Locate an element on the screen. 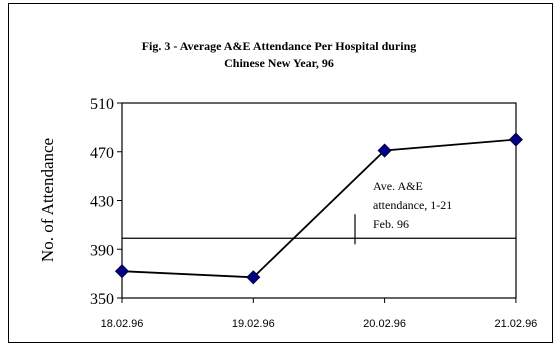 The width and height of the screenshot is (556, 347). reference-annotation-line: attendance, 1-21 is located at coordinates (412, 205).